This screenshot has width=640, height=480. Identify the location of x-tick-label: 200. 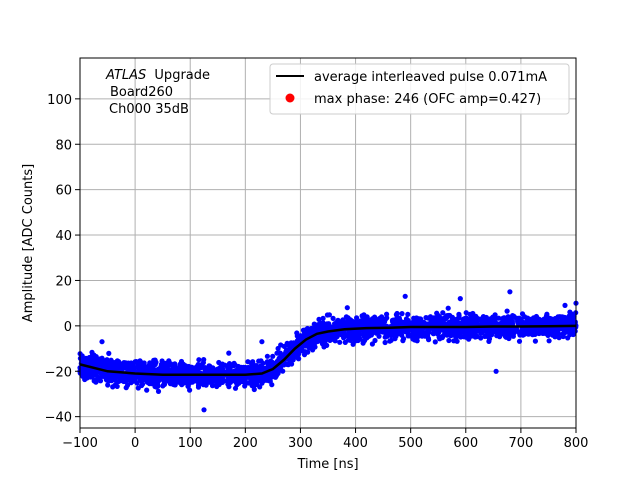
(245, 443).